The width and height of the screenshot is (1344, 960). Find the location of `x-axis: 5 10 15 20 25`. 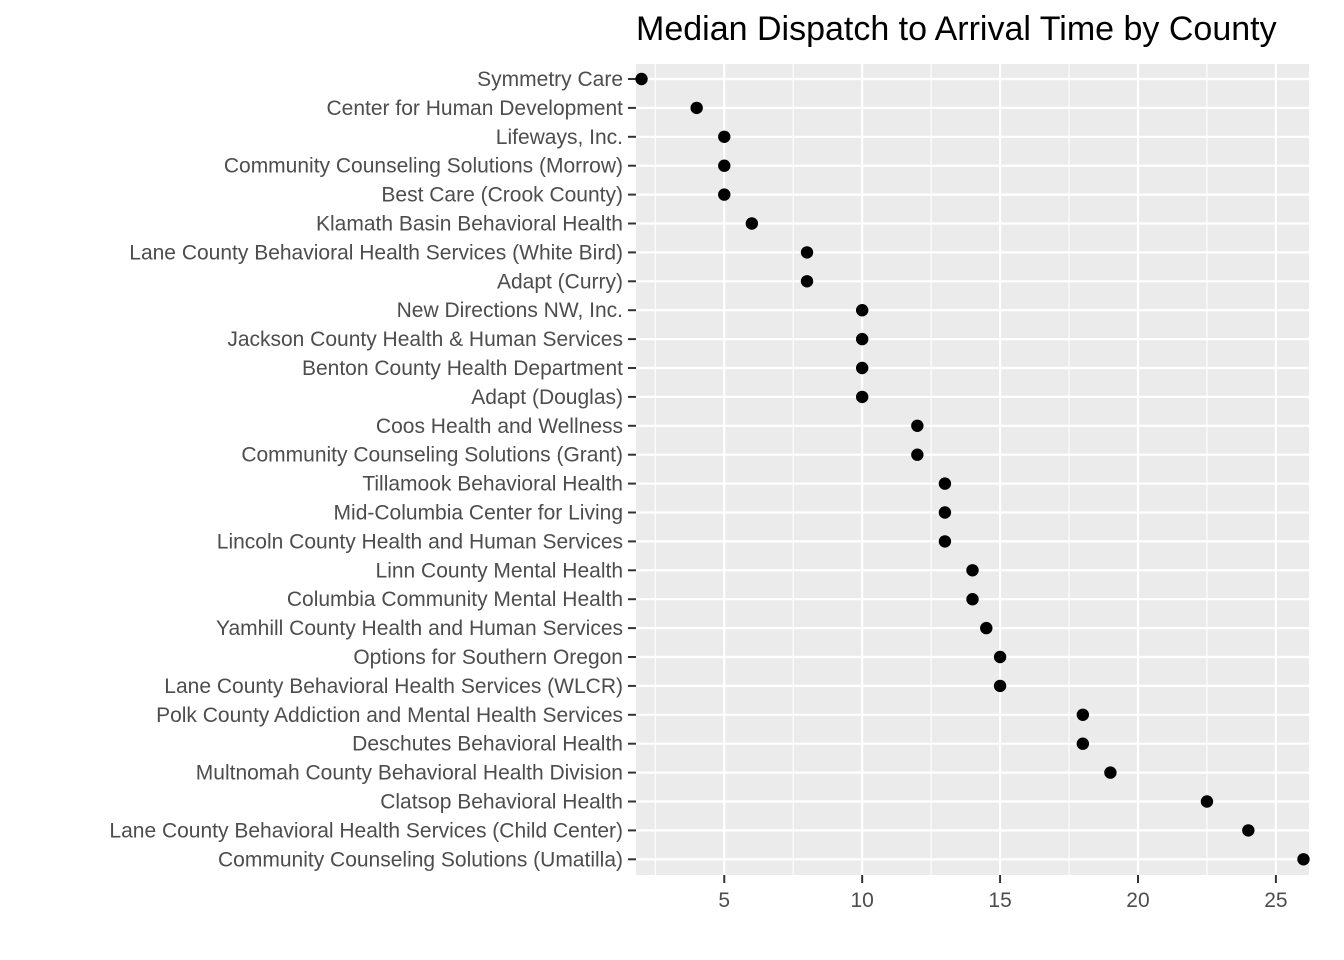

x-axis: 5 10 15 20 25 is located at coordinates (1003, 893).